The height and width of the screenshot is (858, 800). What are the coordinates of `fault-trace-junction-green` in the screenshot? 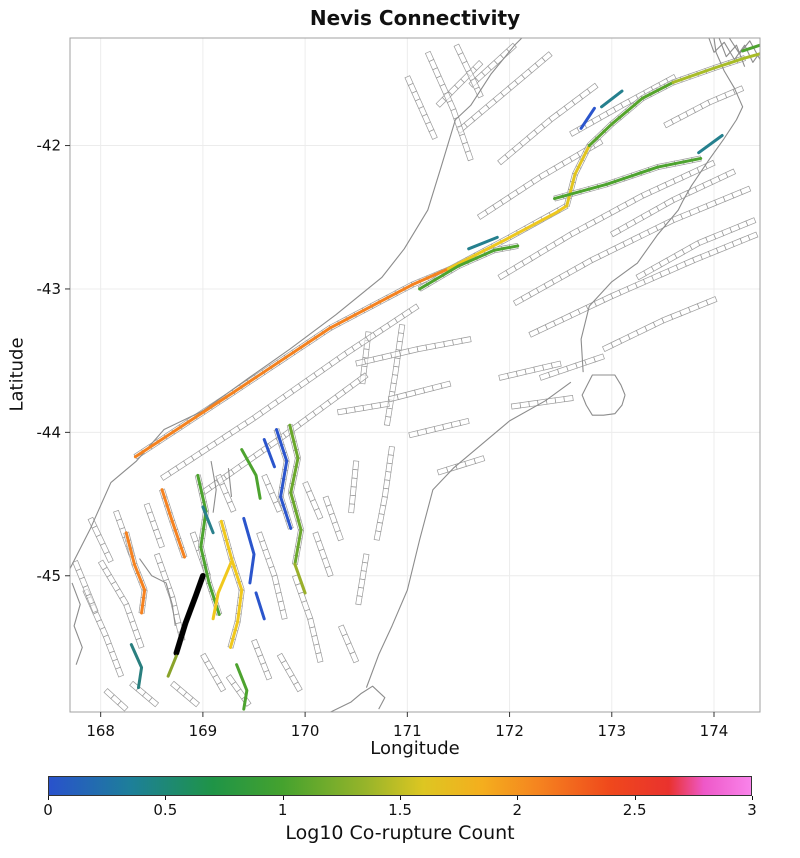 It's located at (469, 267).